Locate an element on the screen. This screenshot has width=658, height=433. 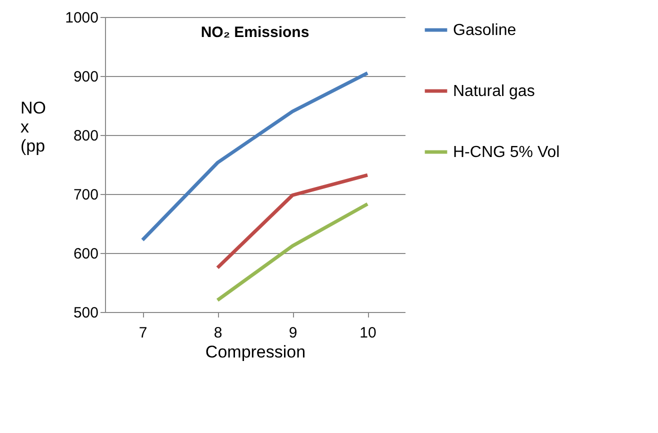
x-tick-label: 7 is located at coordinates (143, 333).